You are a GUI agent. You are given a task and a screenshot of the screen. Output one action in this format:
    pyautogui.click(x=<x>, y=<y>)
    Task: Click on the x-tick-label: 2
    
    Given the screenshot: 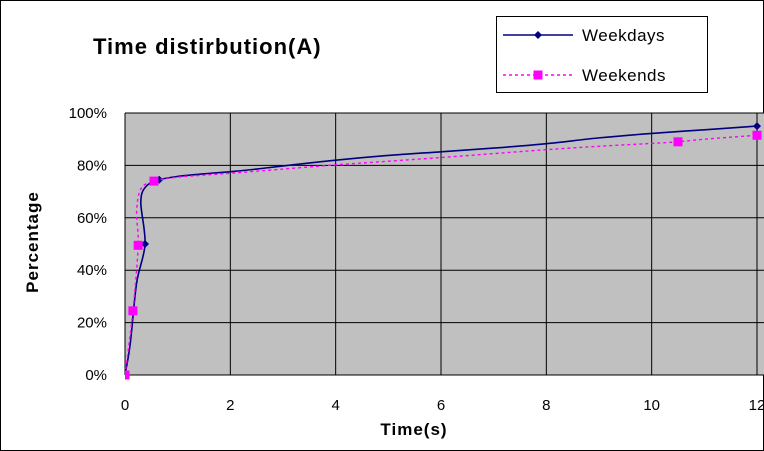 What is the action you would take?
    pyautogui.click(x=230, y=405)
    